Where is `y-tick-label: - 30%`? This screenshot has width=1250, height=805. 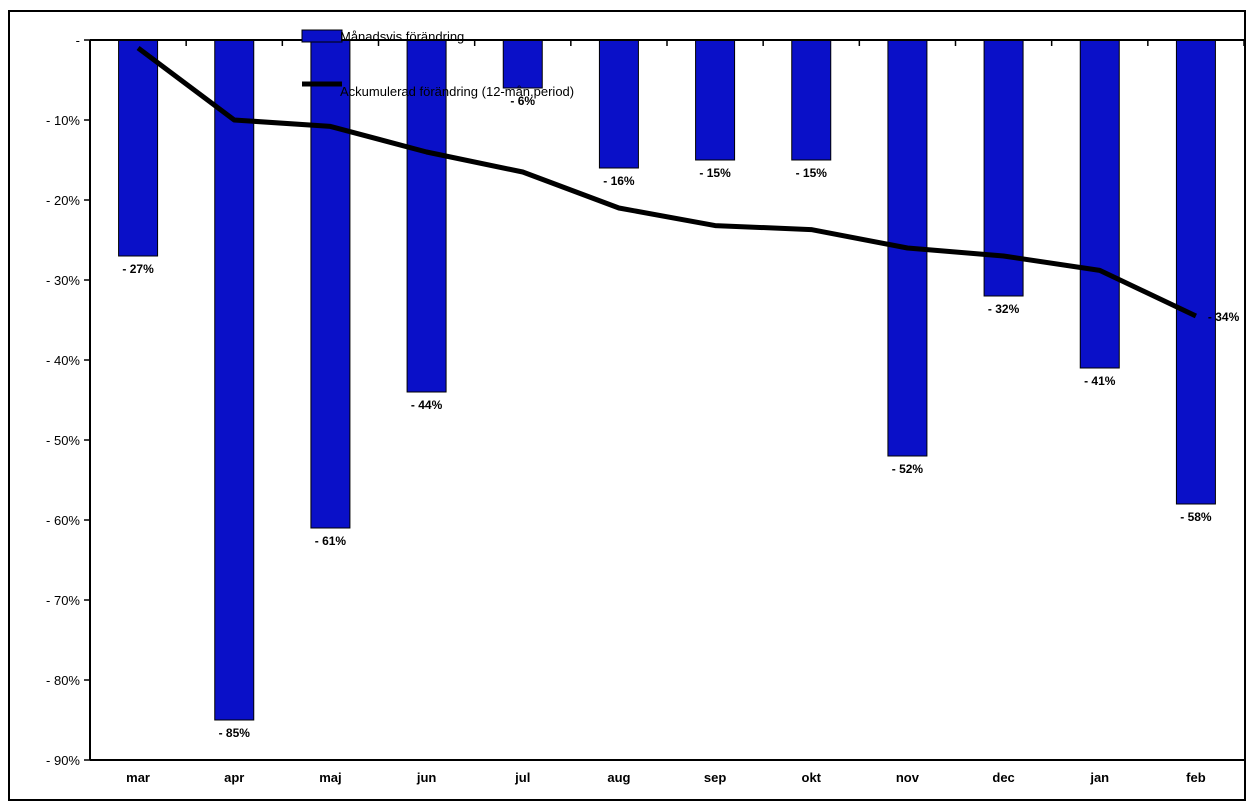
y-tick-label: - 30% is located at coordinates (63, 280).